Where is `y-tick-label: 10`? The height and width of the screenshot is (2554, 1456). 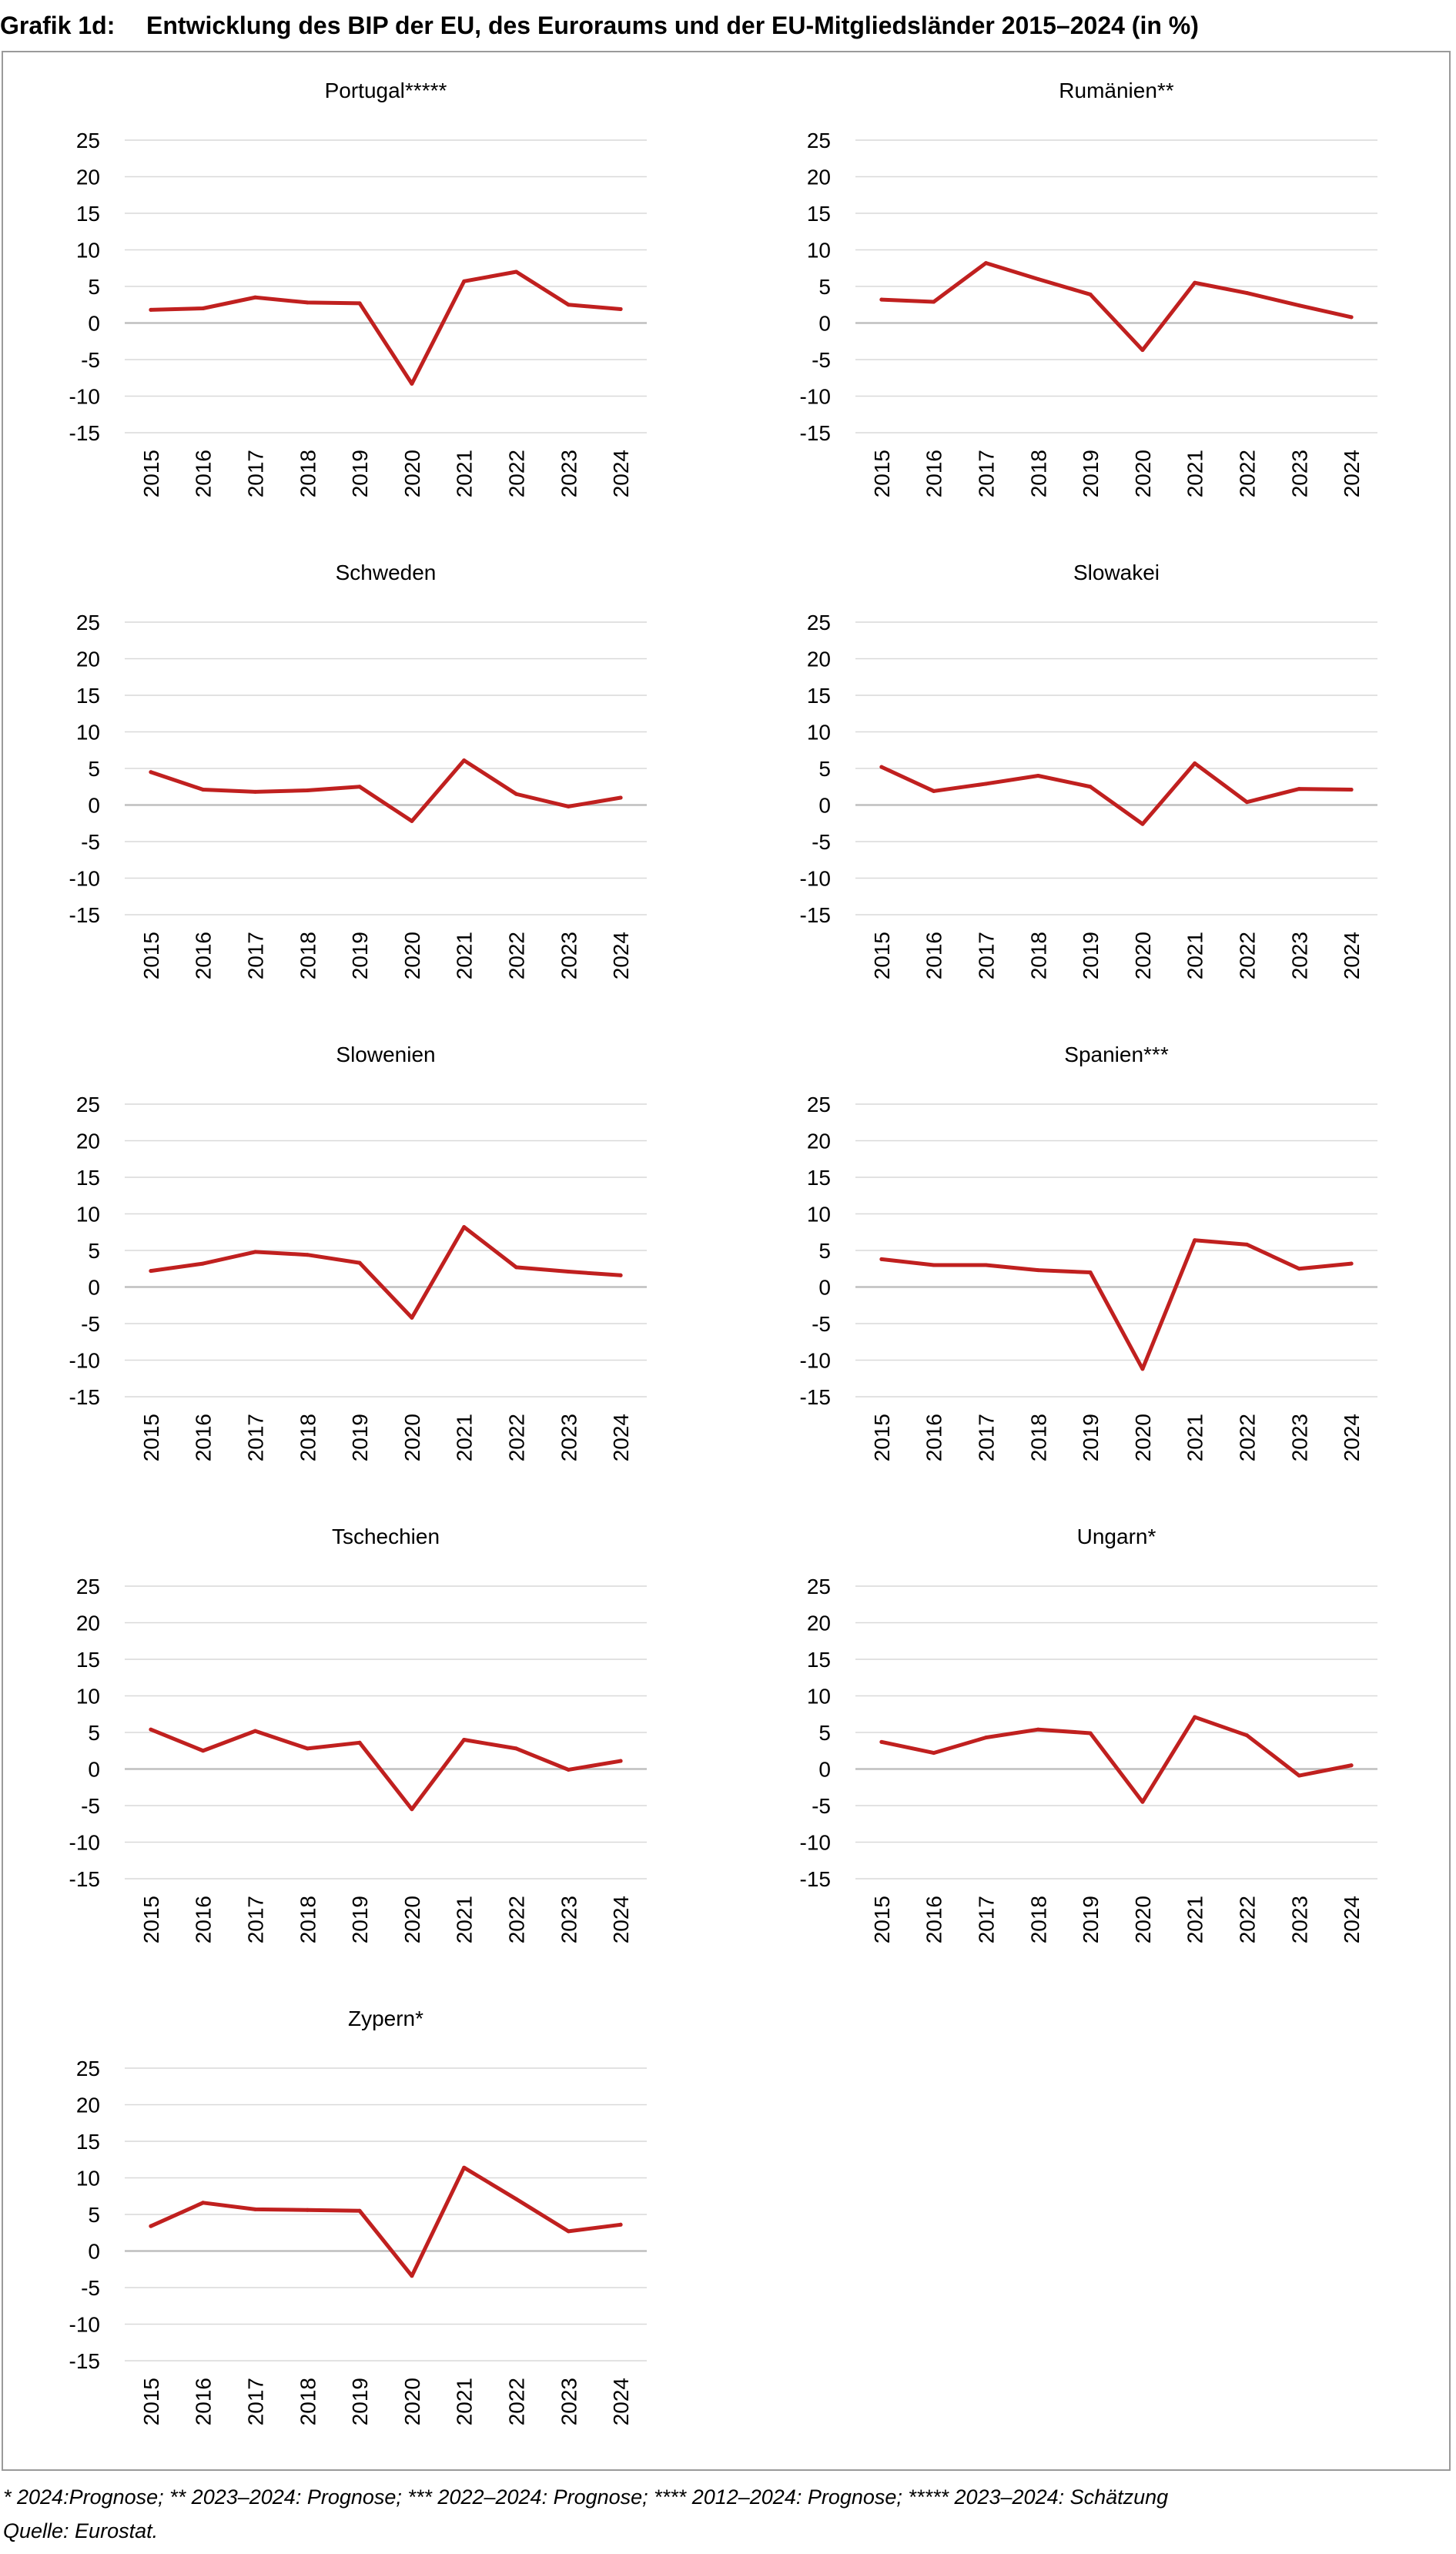
y-tick-label: 10 is located at coordinates (88, 2179).